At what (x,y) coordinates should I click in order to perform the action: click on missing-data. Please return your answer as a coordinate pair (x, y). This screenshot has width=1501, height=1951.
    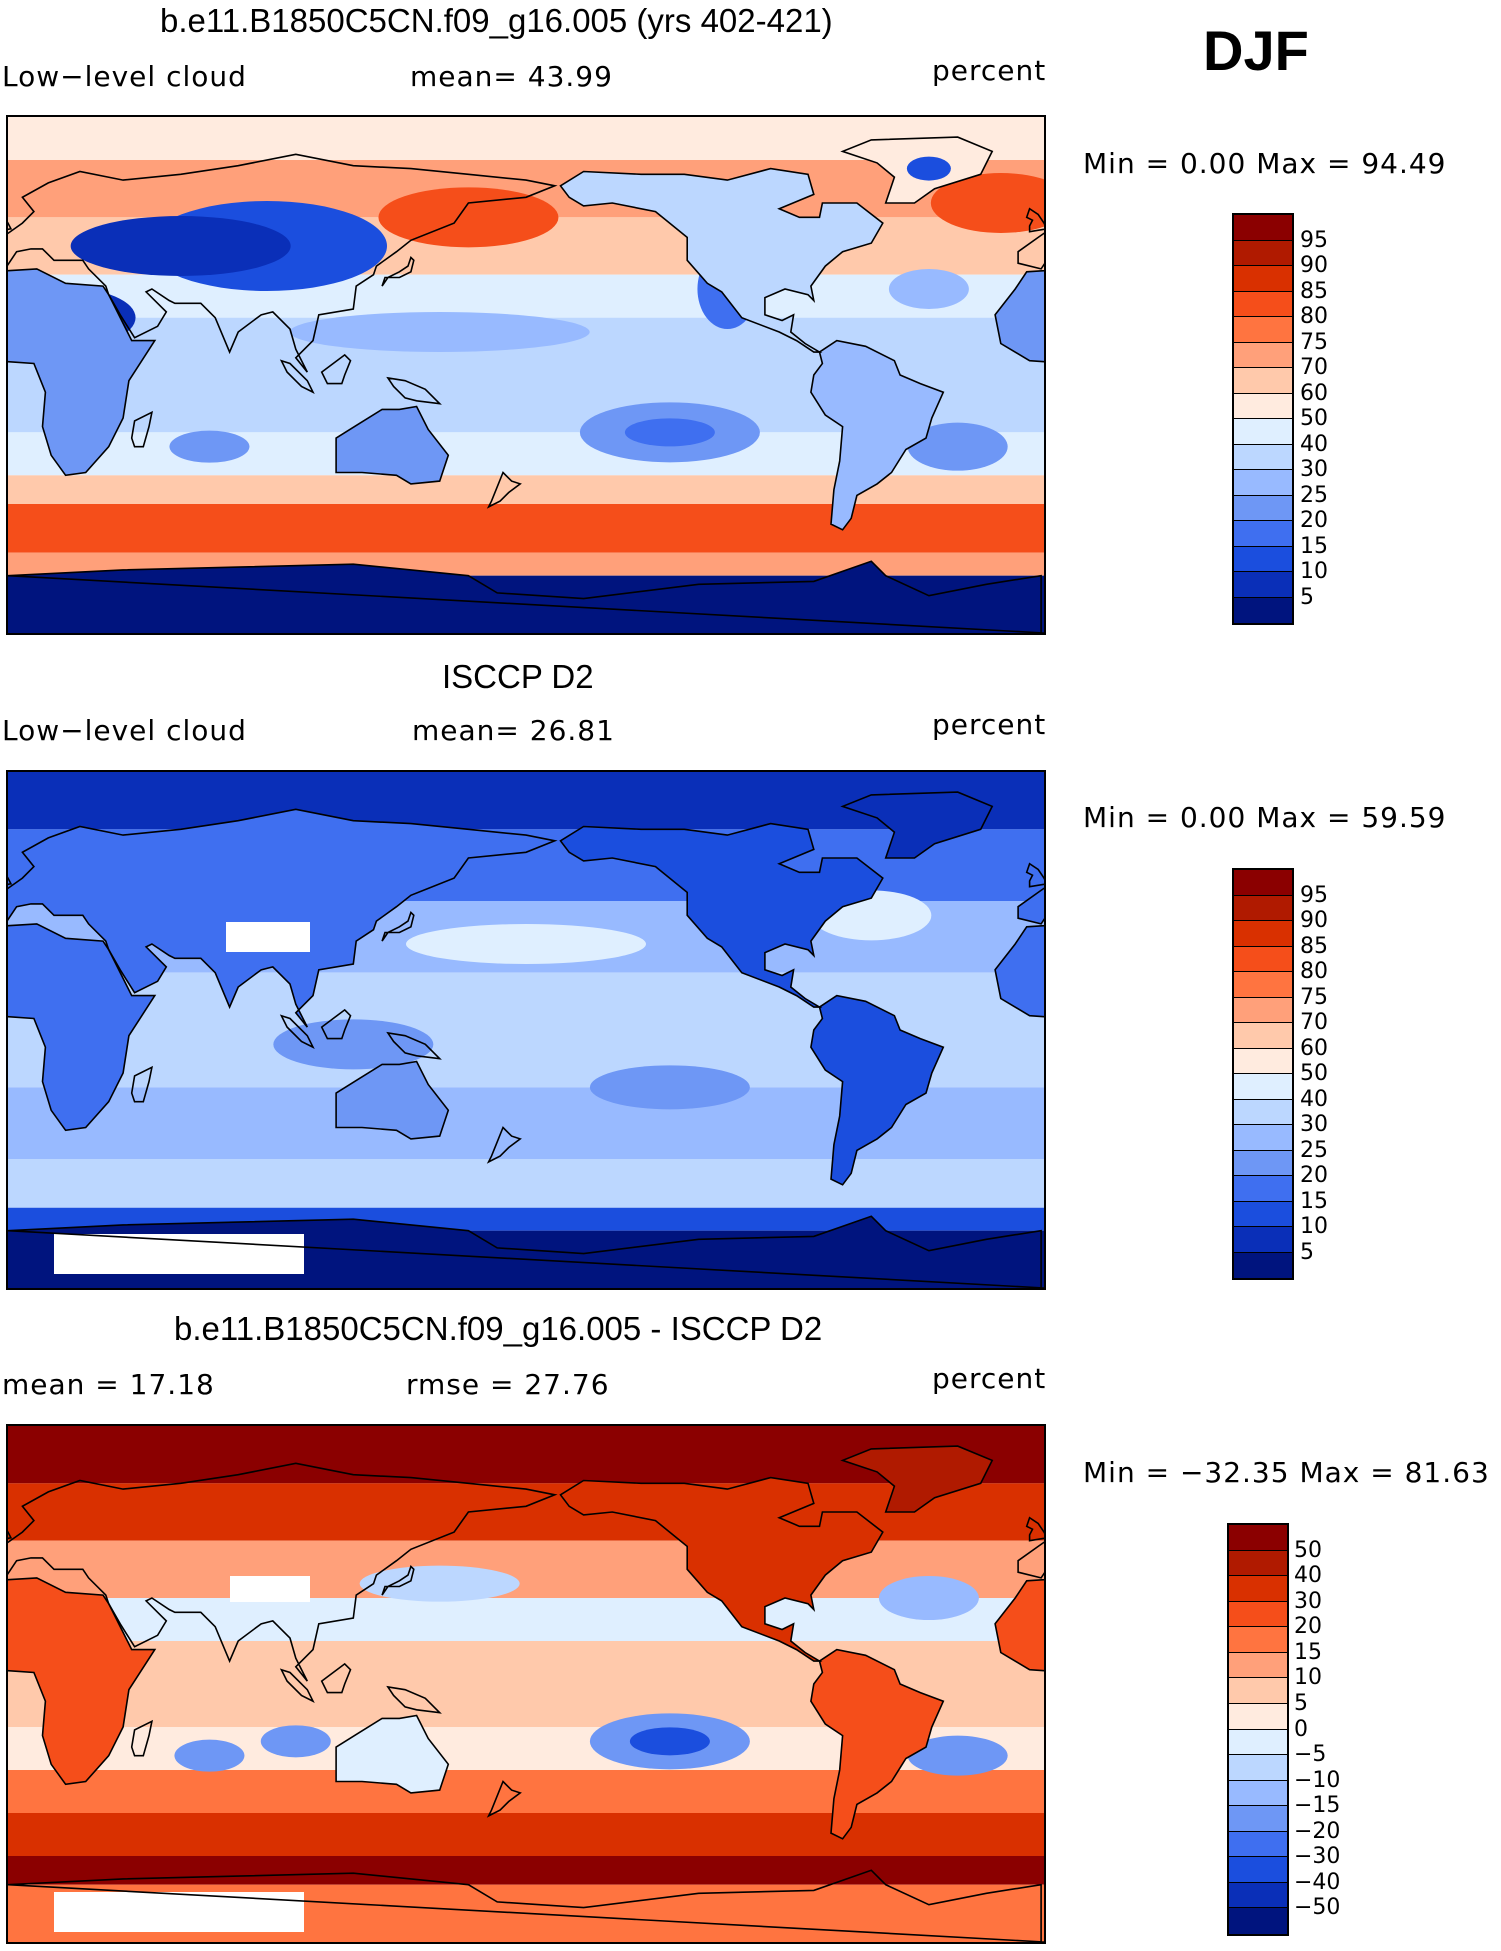
    Looking at the image, I should click on (270, 1589).